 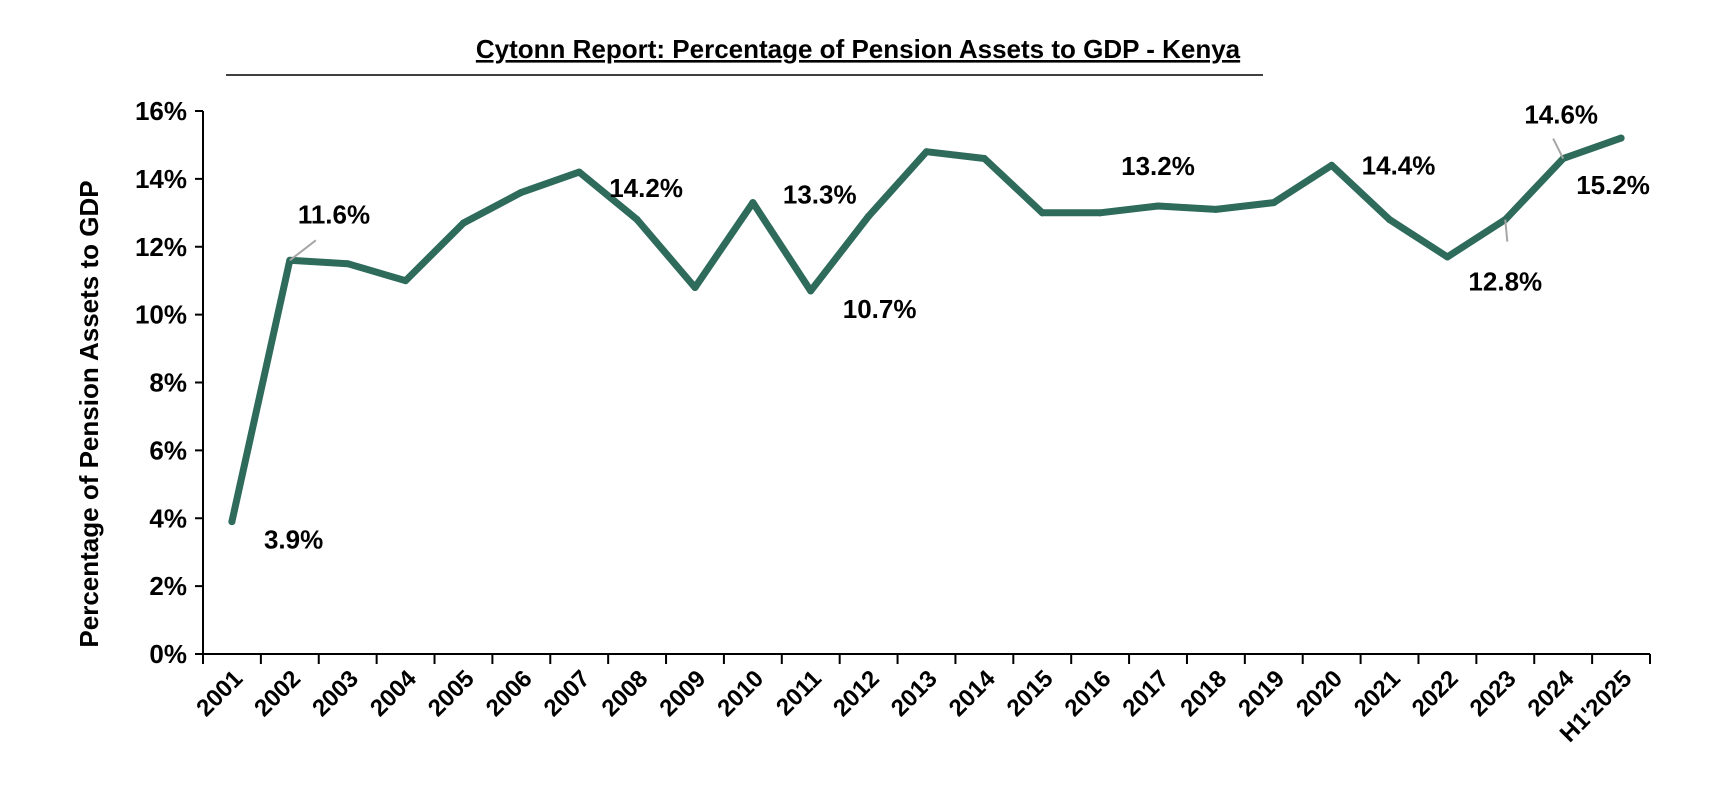 I want to click on x-tick-label: 2009, so click(x=682, y=693).